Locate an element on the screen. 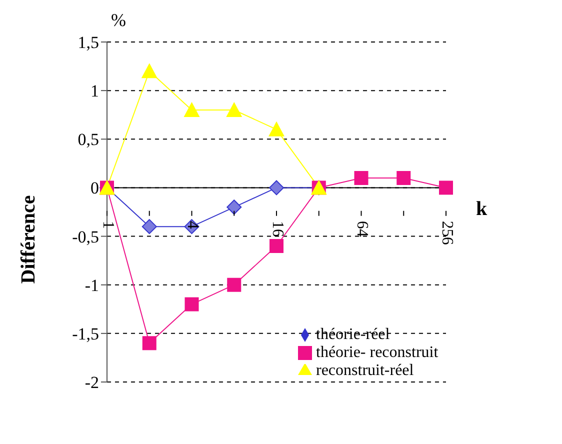  y-tick-label: -1,5 is located at coordinates (85, 334).